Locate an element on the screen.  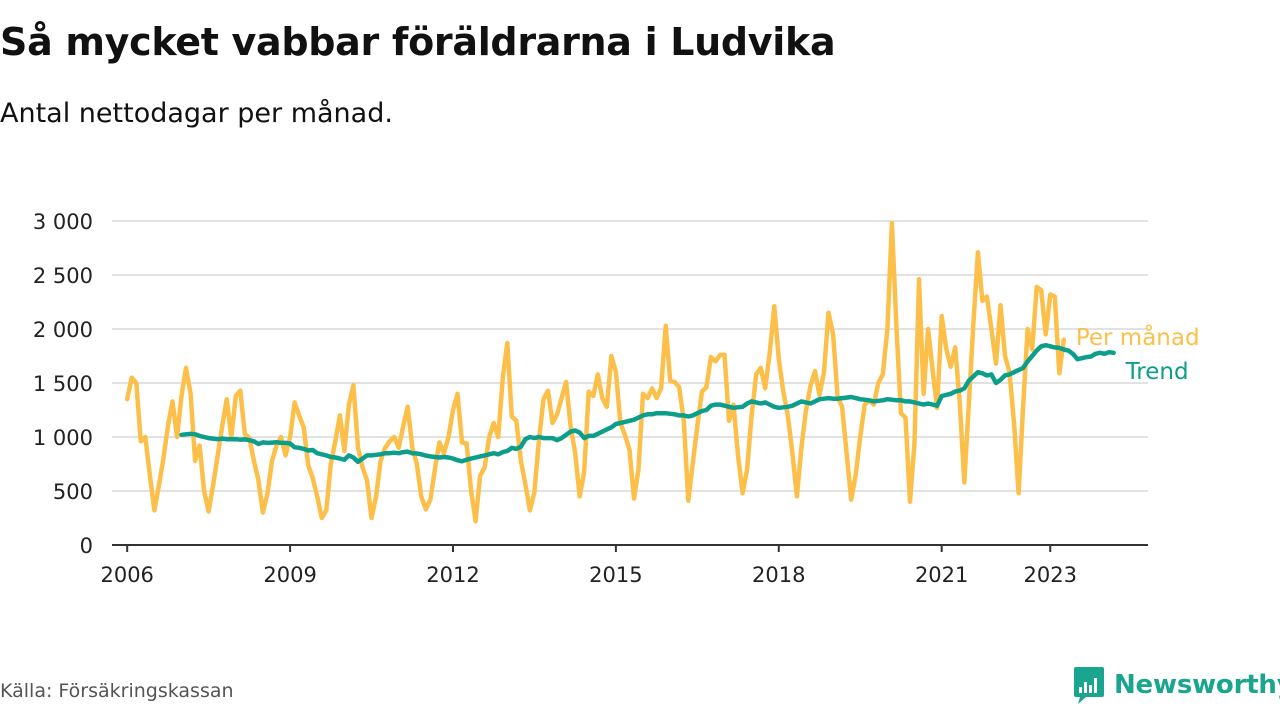
y-tick-label: 1 500 is located at coordinates (63, 384).